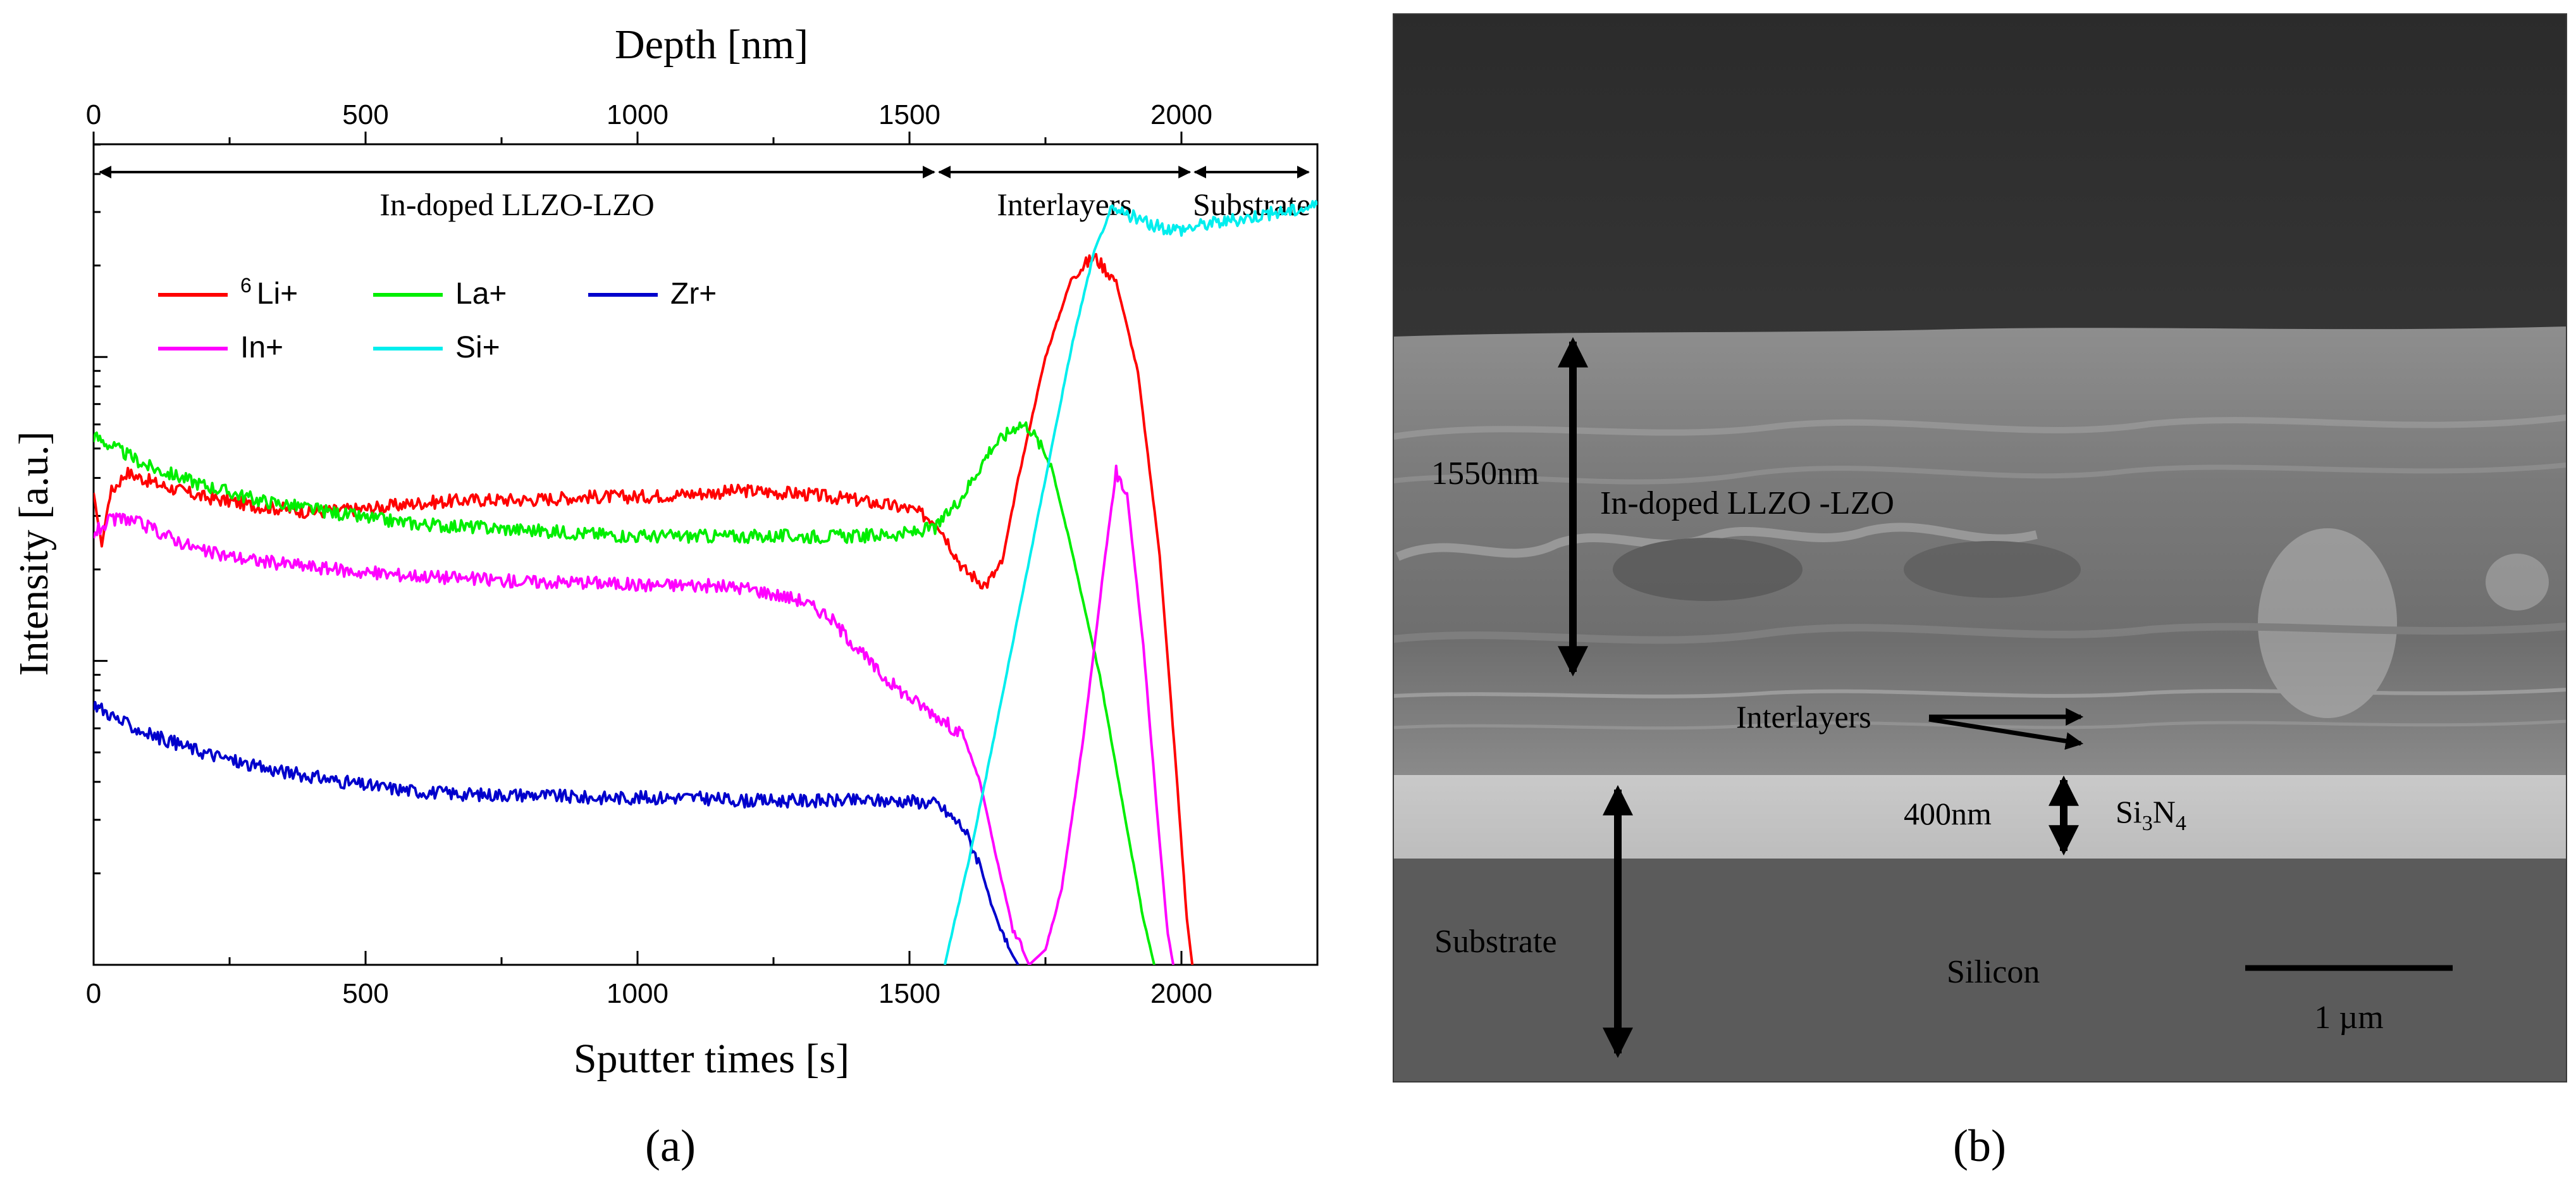 This screenshot has height=1185, width=2576. Describe the element at coordinates (1747, 503) in the screenshot. I see `film-material-label: In-doped LLZO -LZO` at that location.